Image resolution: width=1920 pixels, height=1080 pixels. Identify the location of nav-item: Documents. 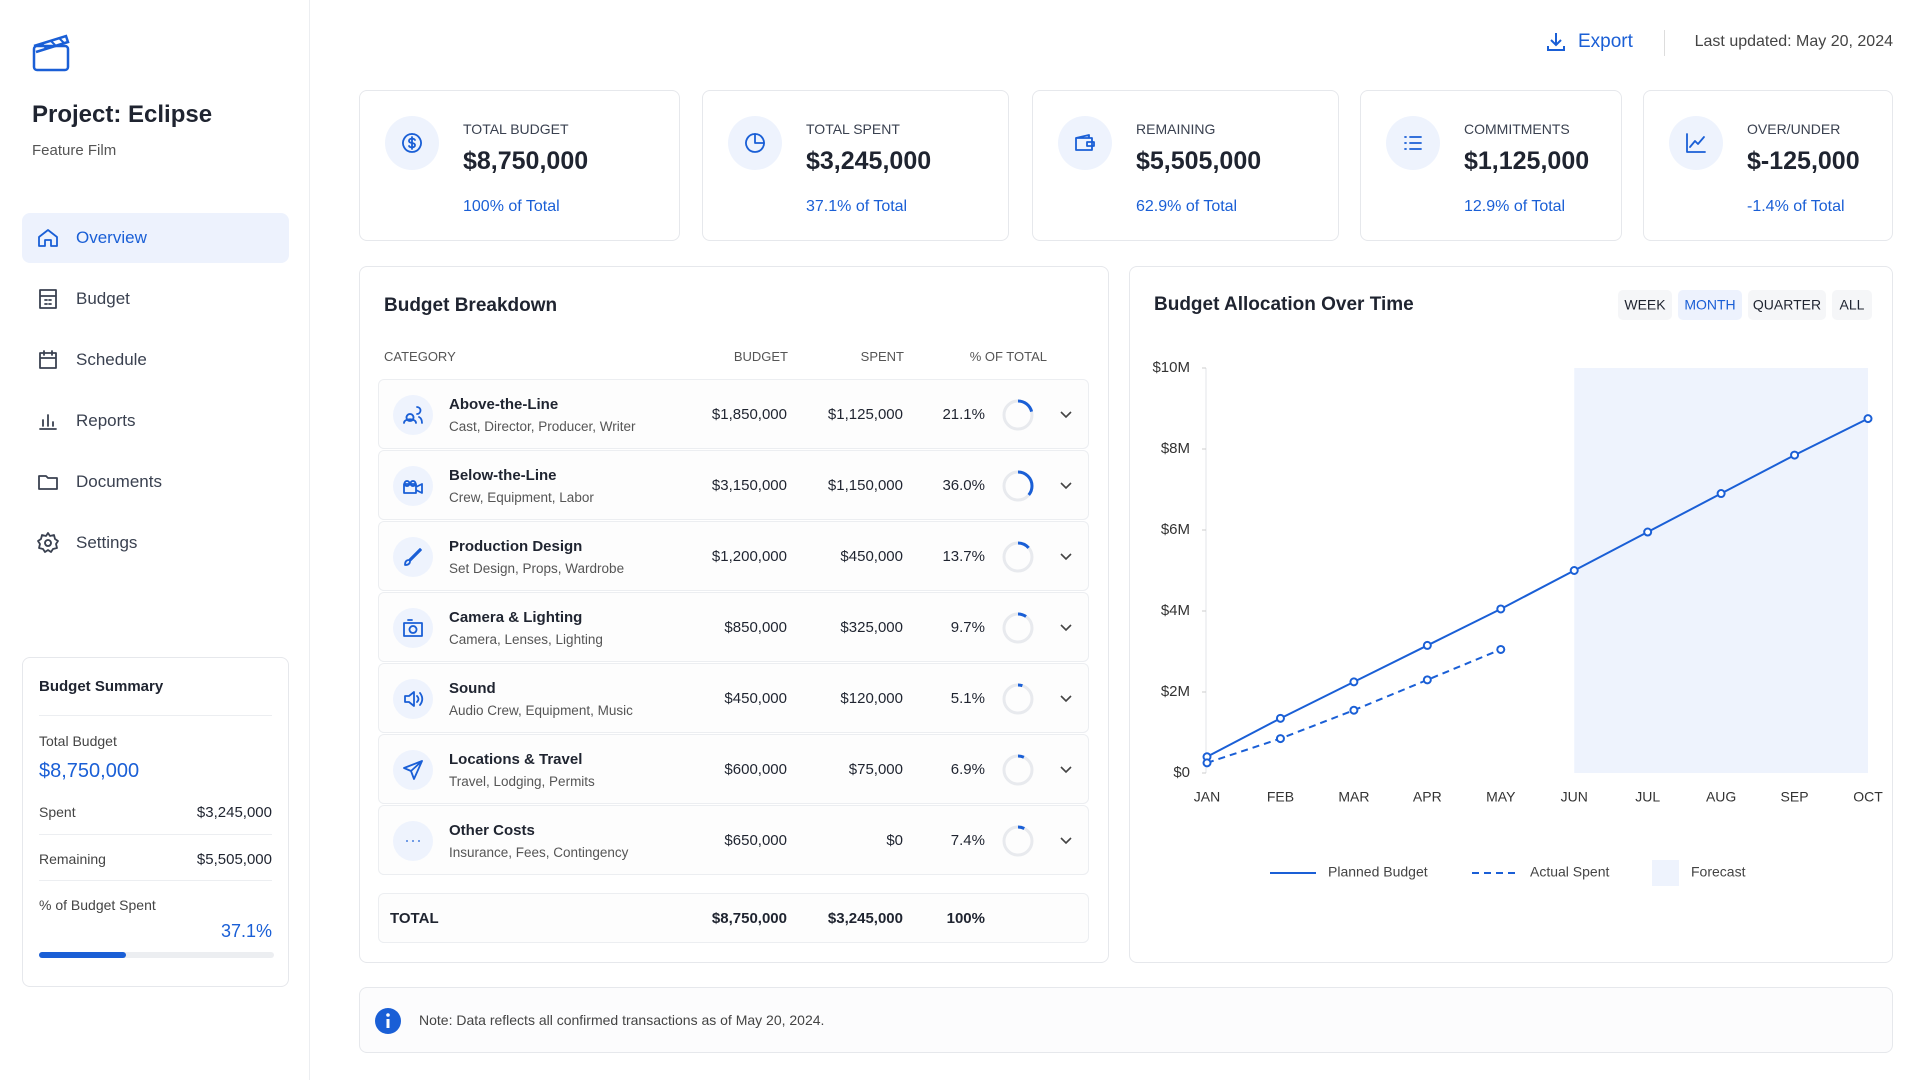
(155, 482).